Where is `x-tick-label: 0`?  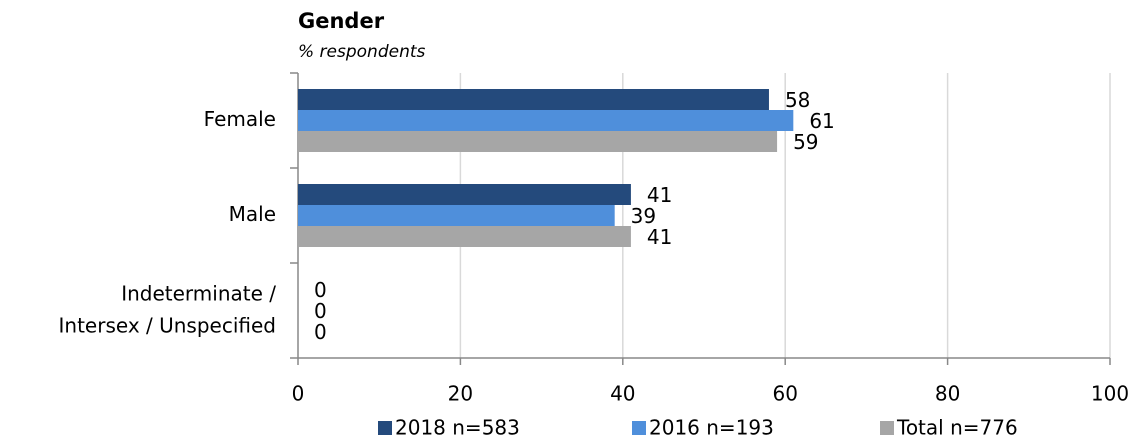 x-tick-label: 0 is located at coordinates (298, 394).